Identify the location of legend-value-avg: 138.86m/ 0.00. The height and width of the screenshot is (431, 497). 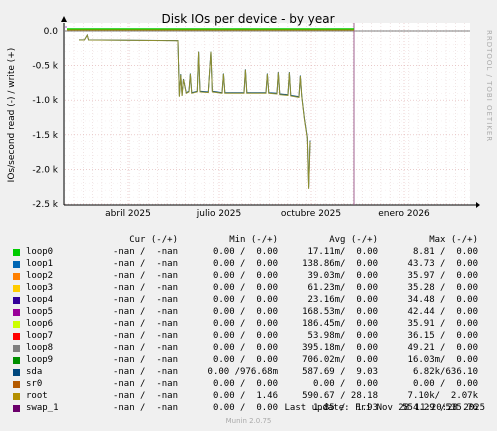
(340, 264).